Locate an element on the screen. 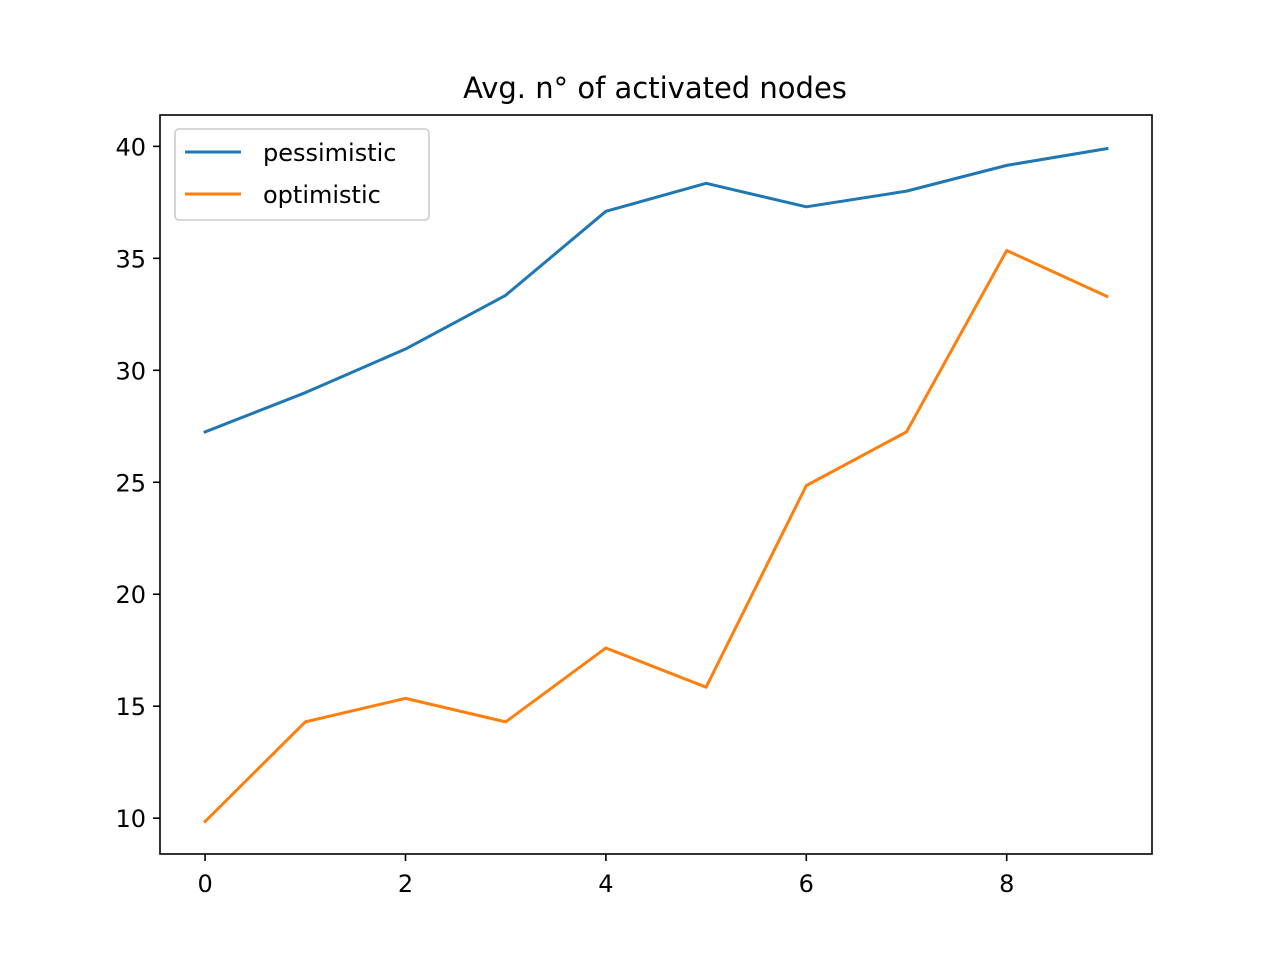  y-tick-label: 10 is located at coordinates (130, 819).